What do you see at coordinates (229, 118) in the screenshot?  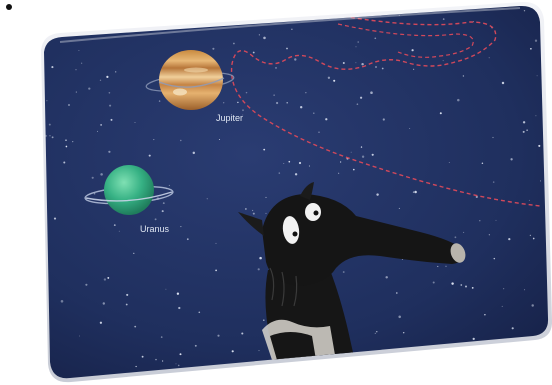 I see `jupiter-label: Jupiter` at bounding box center [229, 118].